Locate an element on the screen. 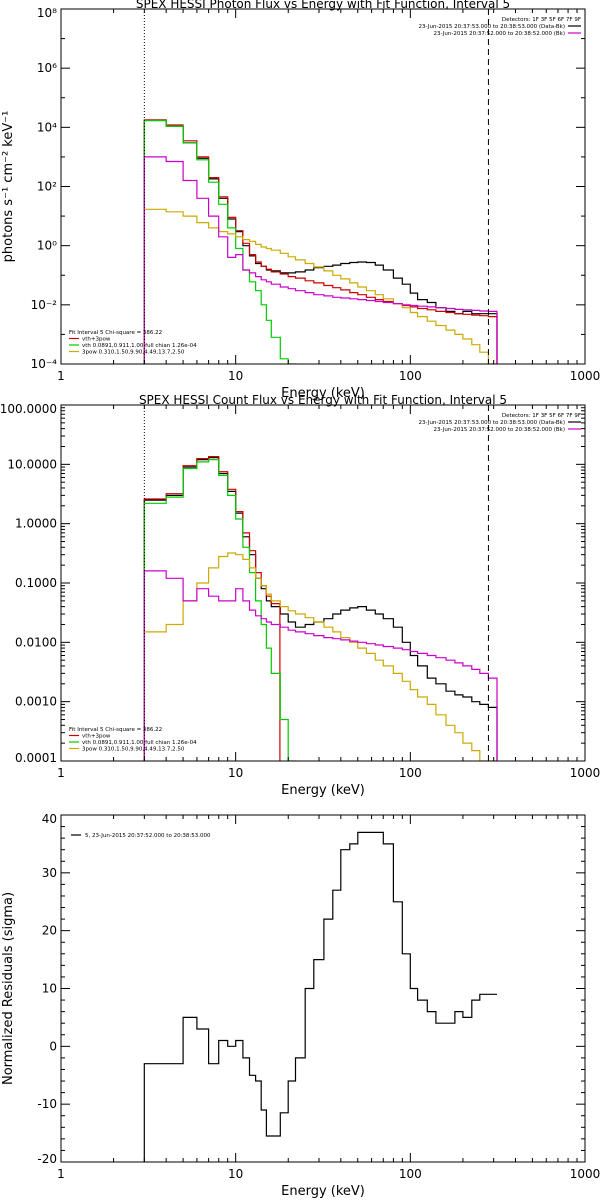 The width and height of the screenshot is (600, 1200). y-tick-label: 10 is located at coordinates (49, 989).